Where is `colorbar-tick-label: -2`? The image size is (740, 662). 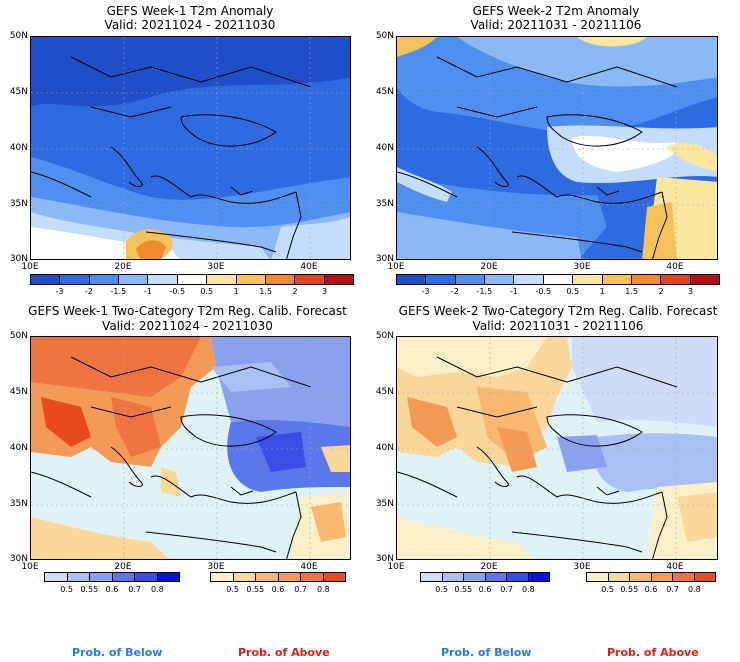 colorbar-tick-label: -2 is located at coordinates (88, 291).